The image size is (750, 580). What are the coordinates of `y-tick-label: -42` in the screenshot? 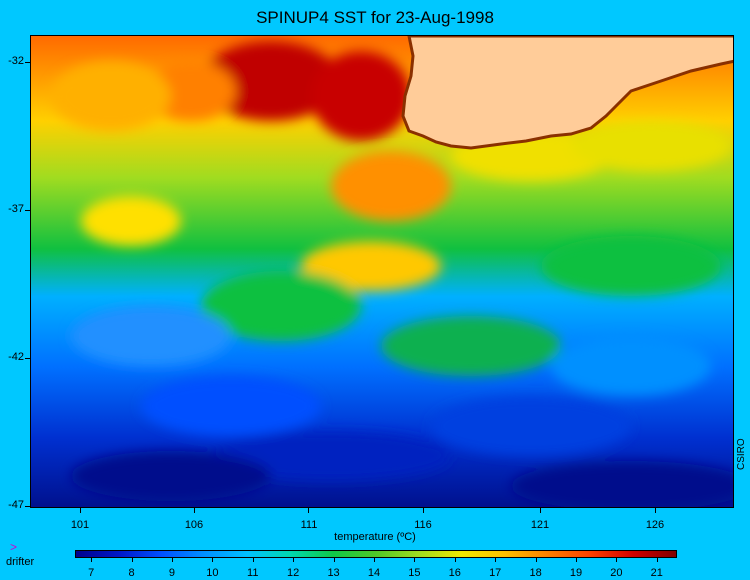 It's located at (16, 357).